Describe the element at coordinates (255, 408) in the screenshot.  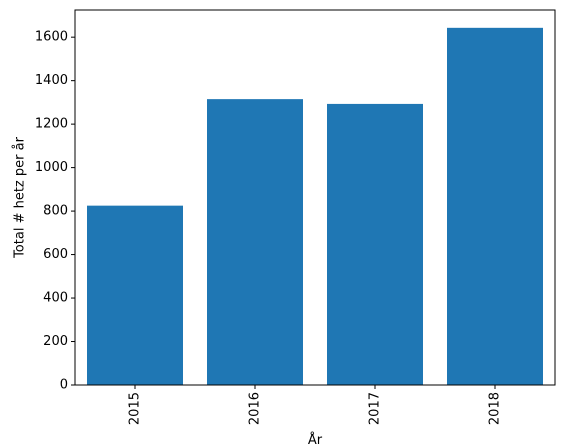
I see `x-tick-label: 2016` at that location.